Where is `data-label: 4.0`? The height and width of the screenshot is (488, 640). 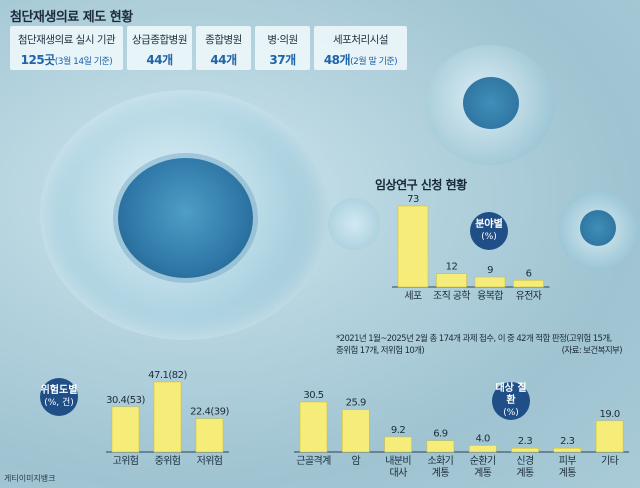
data-label: 4.0 is located at coordinates (482, 438).